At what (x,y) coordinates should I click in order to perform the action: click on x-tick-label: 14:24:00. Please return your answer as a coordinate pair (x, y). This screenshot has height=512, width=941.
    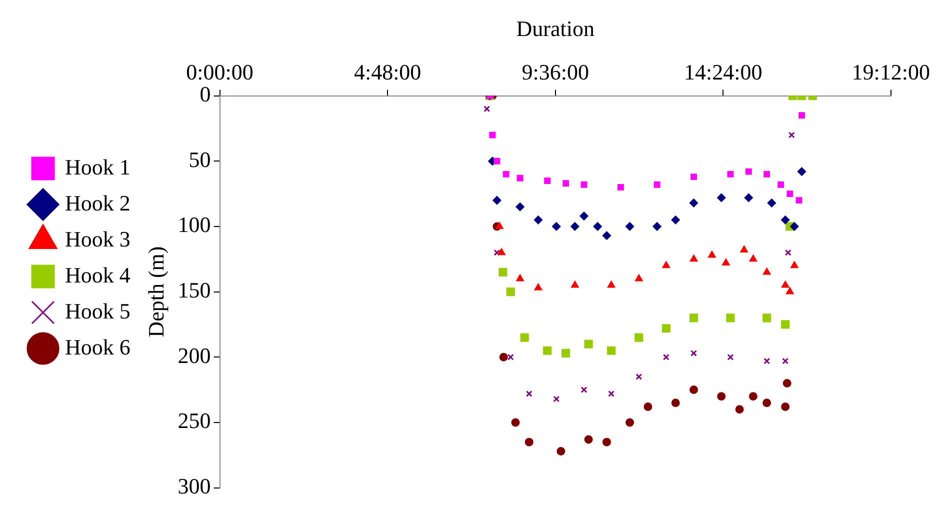
    Looking at the image, I should click on (723, 71).